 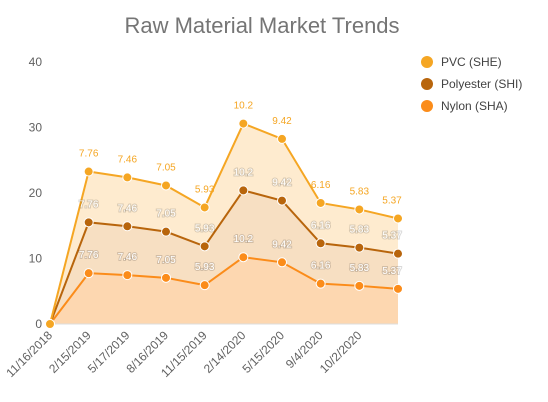 What do you see at coordinates (341, 352) in the screenshot?
I see `x-tick-label: 10/2/2020` at bounding box center [341, 352].